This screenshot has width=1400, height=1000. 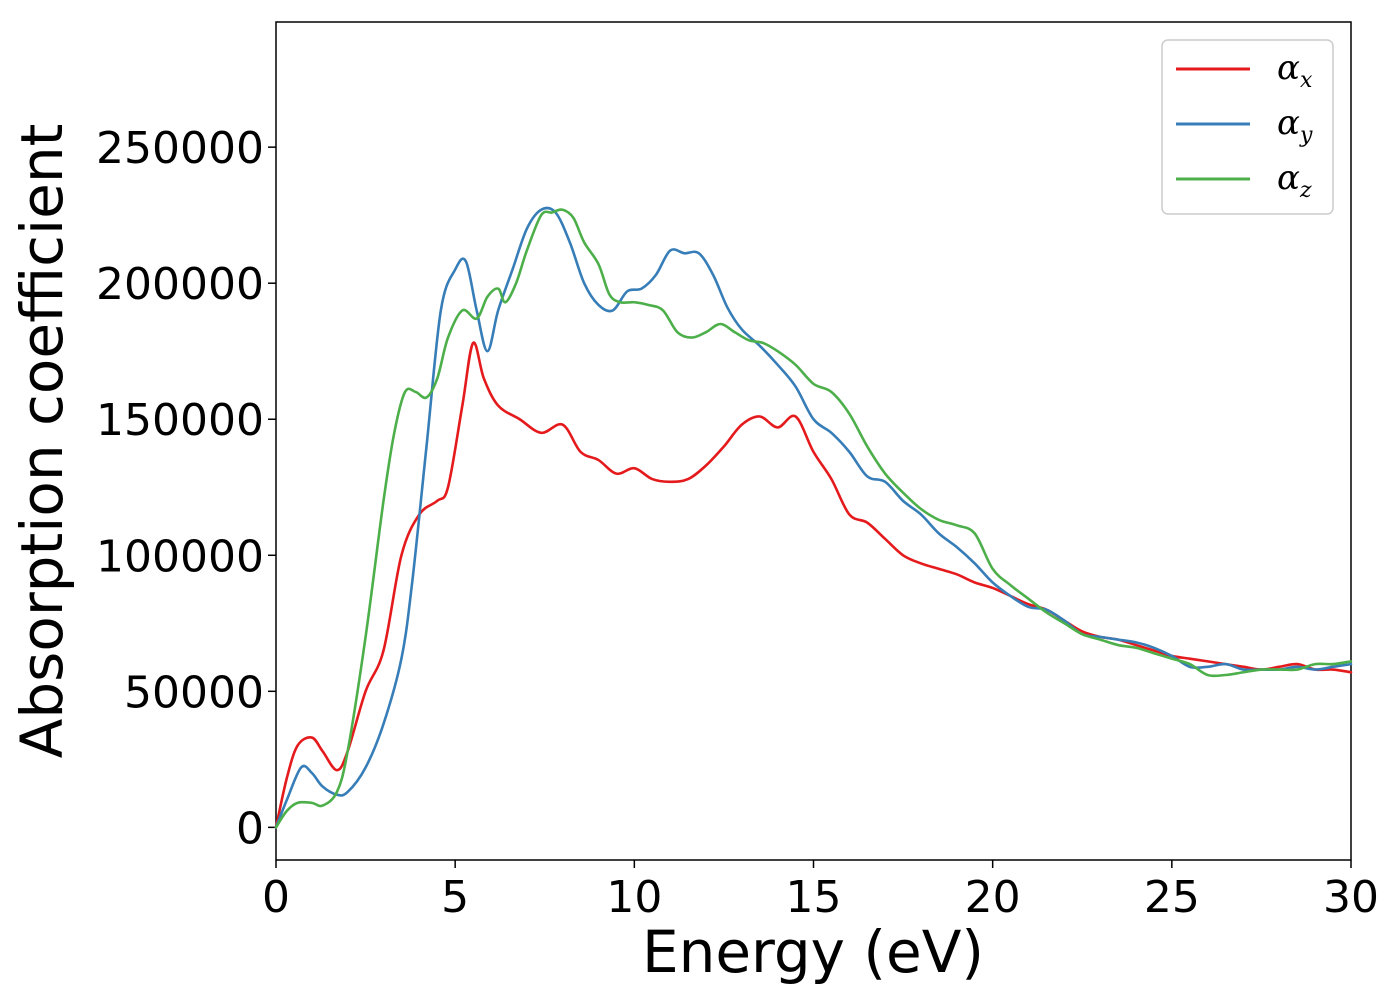 What do you see at coordinates (276, 897) in the screenshot?
I see `x-tick-label: 0` at bounding box center [276, 897].